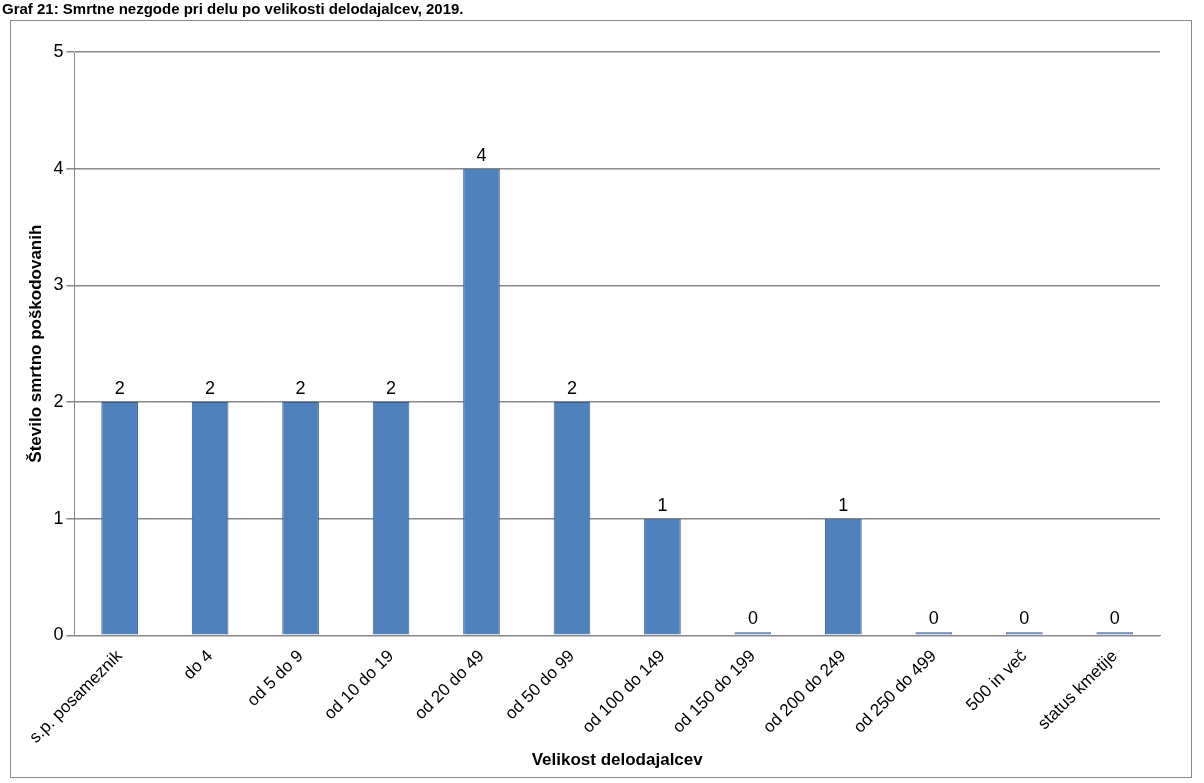 This screenshot has height=783, width=1204. I want to click on x-tick-label: do 4, so click(198, 665).